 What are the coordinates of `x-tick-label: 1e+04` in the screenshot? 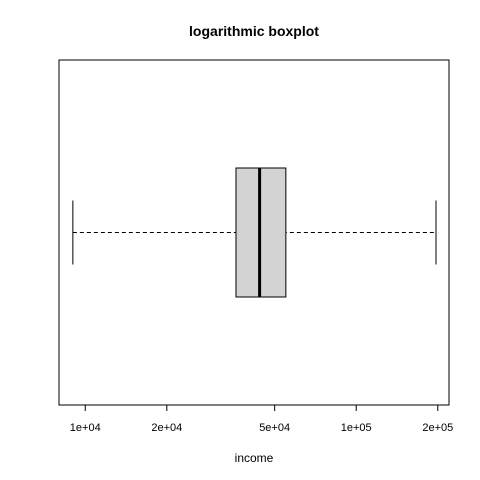 It's located at (85, 428).